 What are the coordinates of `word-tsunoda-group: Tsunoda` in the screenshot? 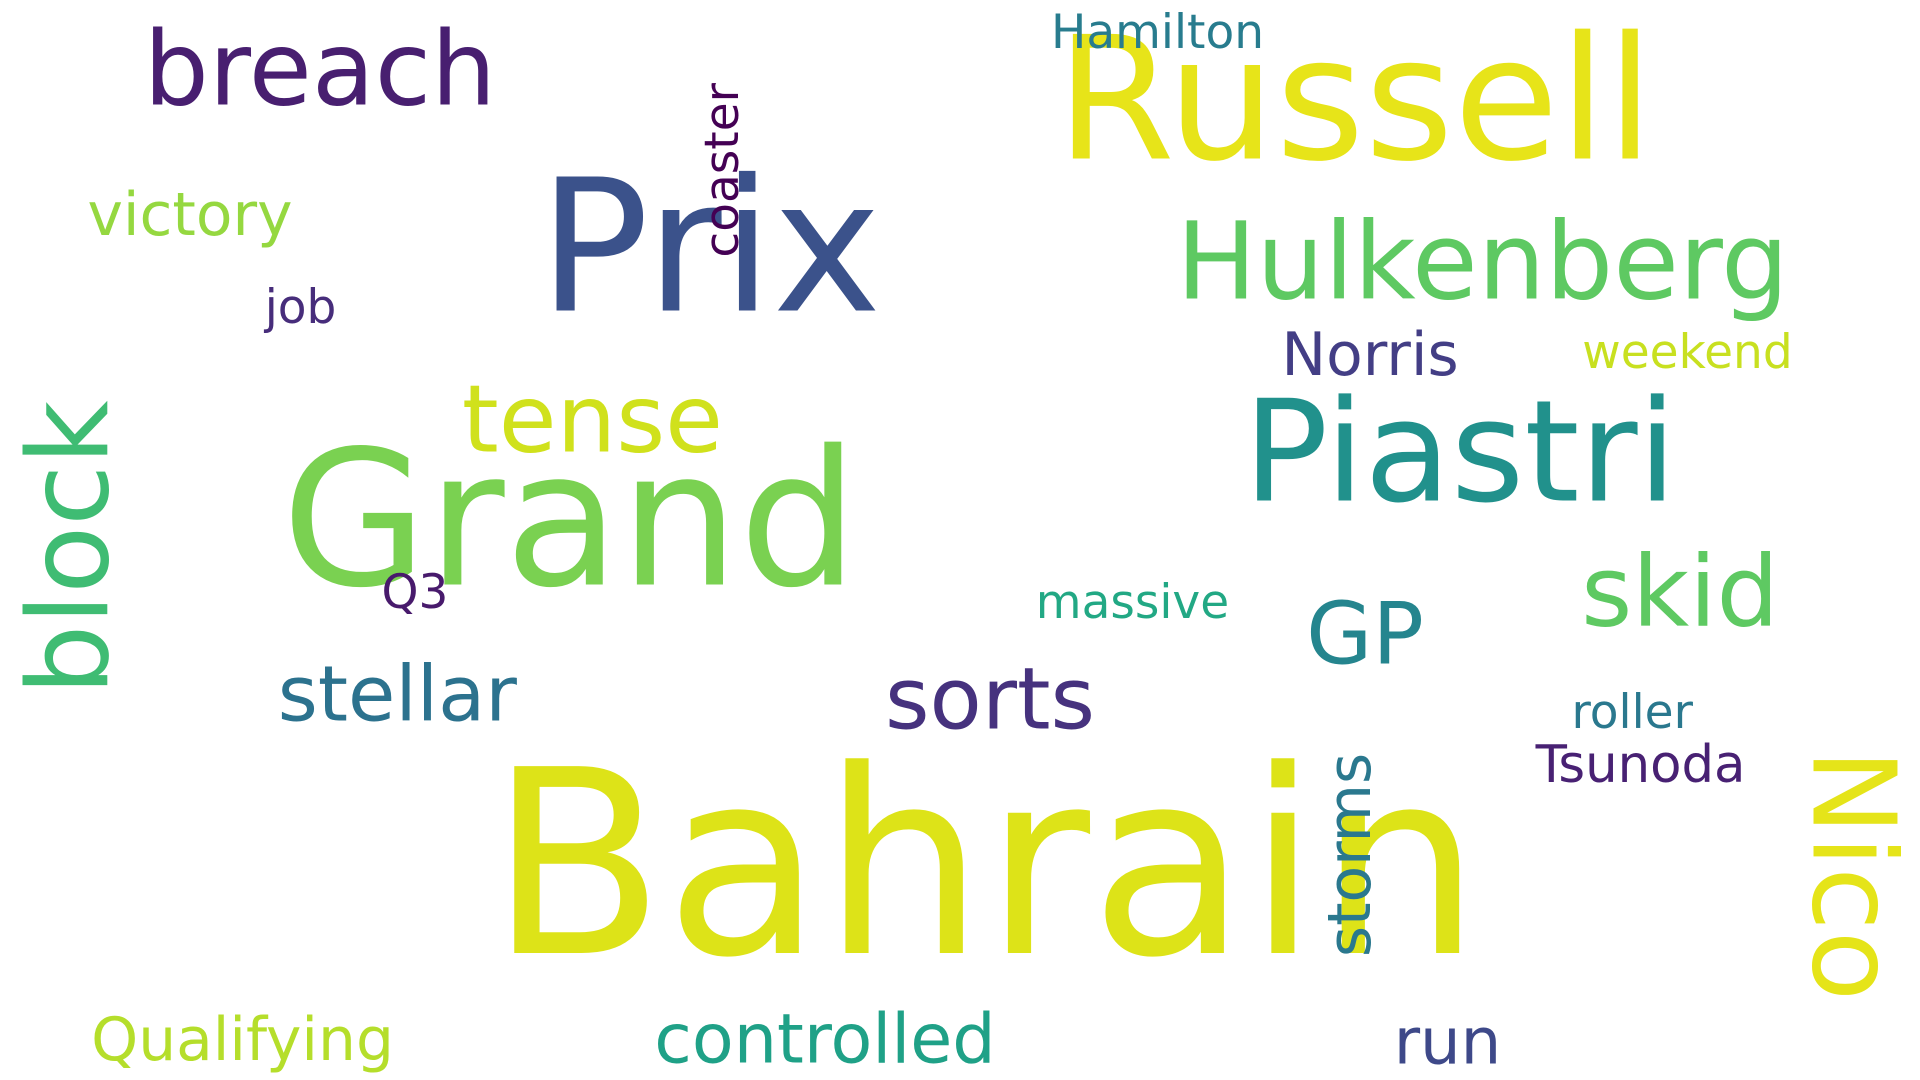 It's located at (1640, 765).